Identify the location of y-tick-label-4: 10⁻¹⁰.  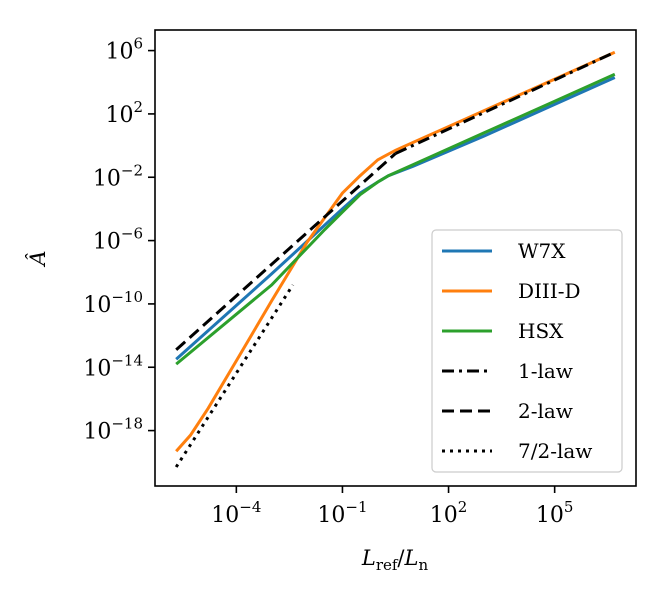
(113, 303).